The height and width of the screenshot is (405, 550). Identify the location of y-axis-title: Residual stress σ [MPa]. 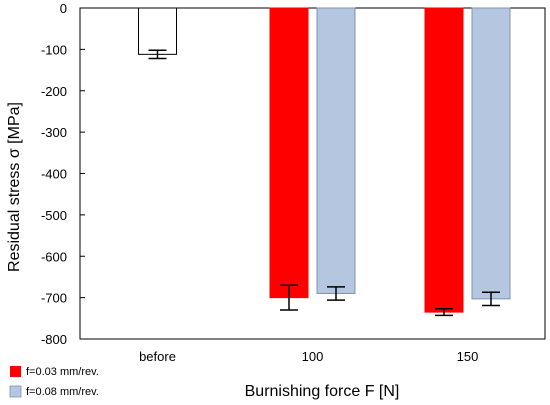
(14, 187).